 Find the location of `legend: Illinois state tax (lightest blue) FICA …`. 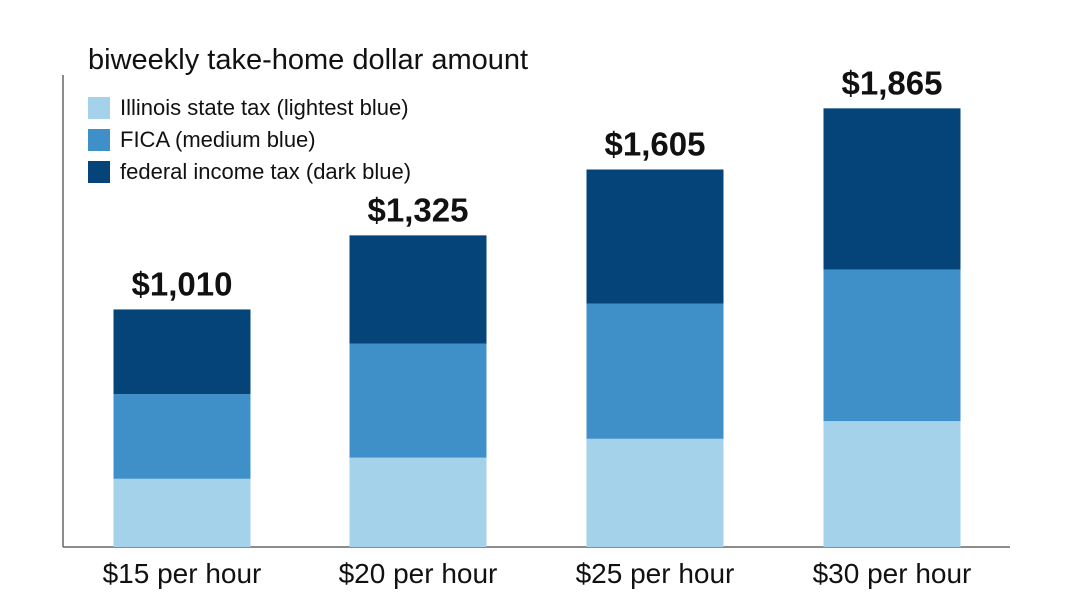

legend: Illinois state tax (lightest blue) FICA … is located at coordinates (249, 140).